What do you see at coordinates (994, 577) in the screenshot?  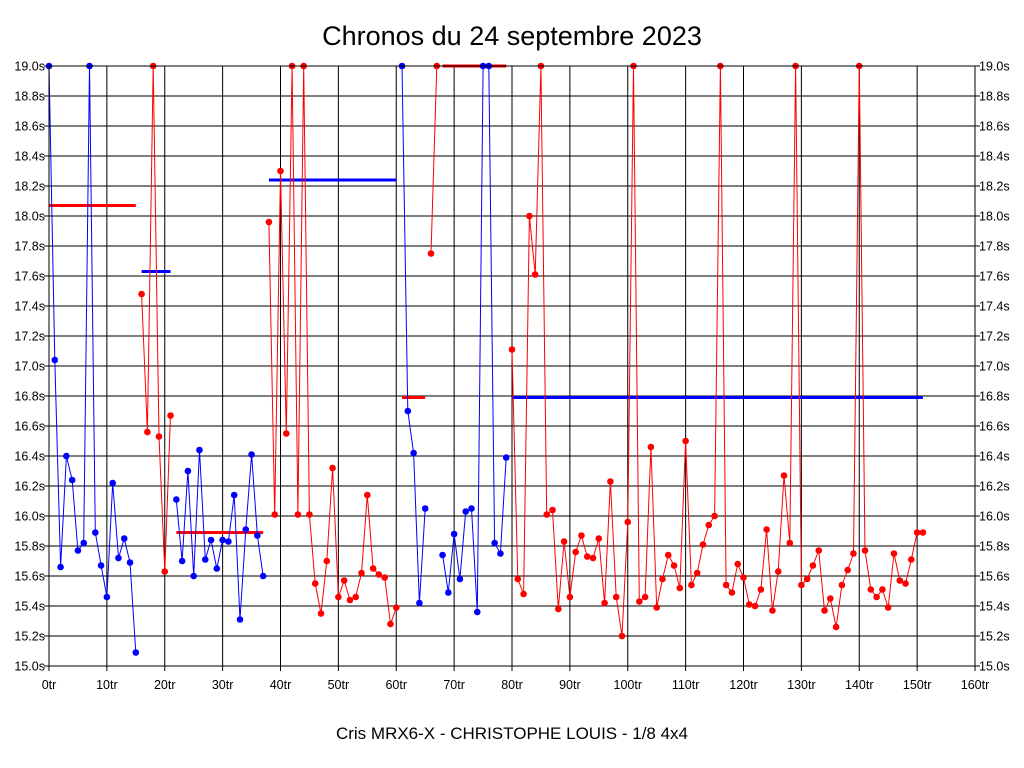 I see `y-tick-label-right: 15.6s` at bounding box center [994, 577].